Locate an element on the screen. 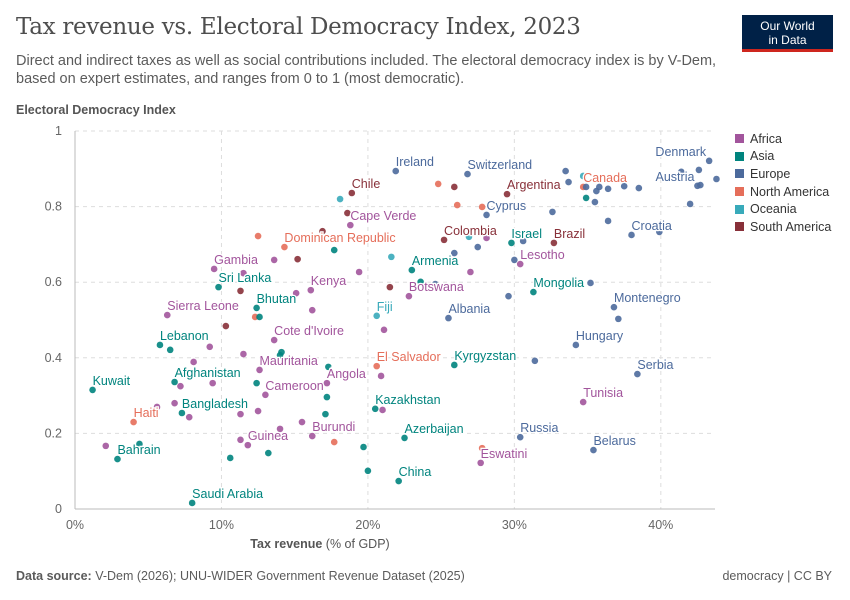 This screenshot has height=600, width=850. point-label: Tunisia is located at coordinates (603, 393).